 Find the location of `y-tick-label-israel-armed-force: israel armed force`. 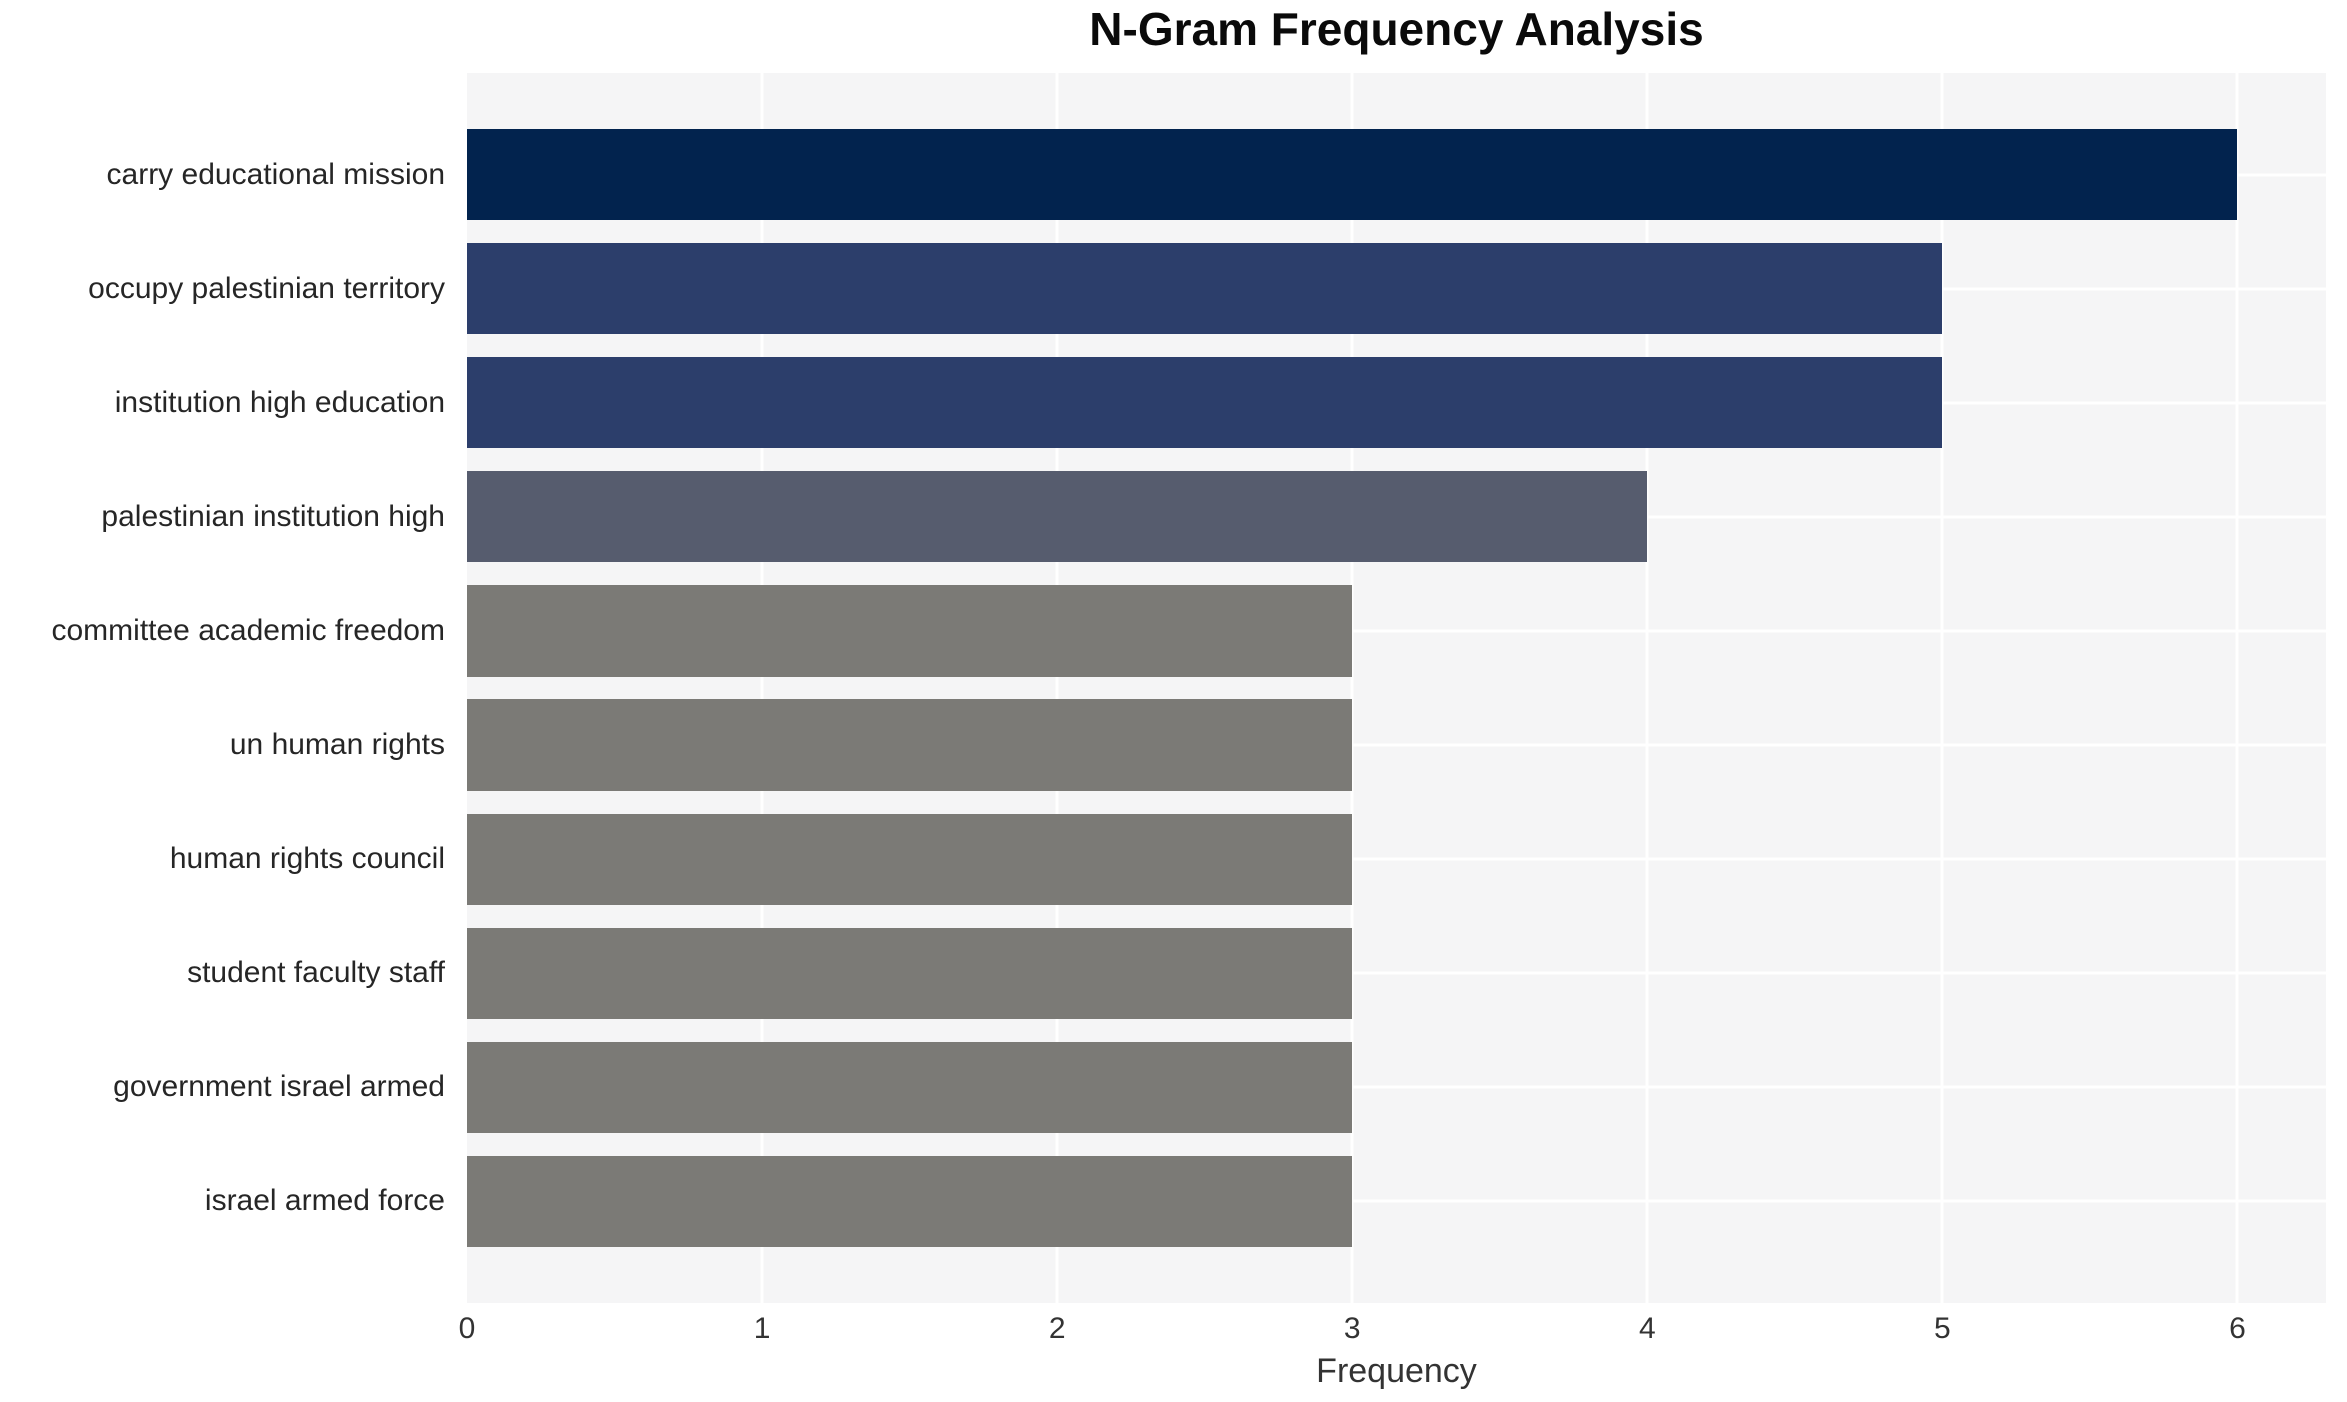

y-tick-label-israel-armed-force: israel armed force is located at coordinates (324, 1201).